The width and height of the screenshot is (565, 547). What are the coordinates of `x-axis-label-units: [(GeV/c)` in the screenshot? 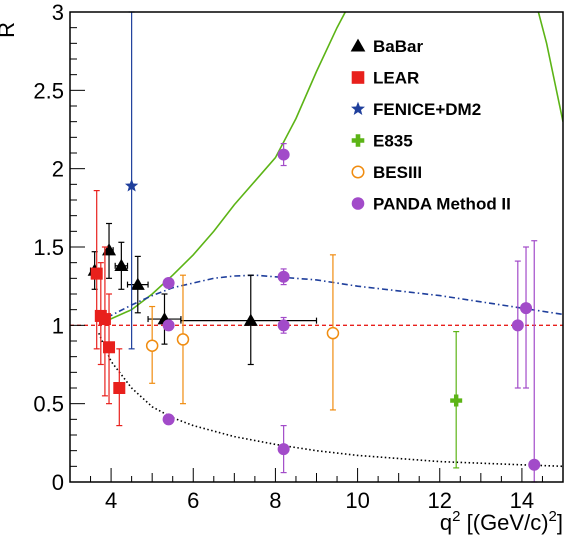 It's located at (505, 522).